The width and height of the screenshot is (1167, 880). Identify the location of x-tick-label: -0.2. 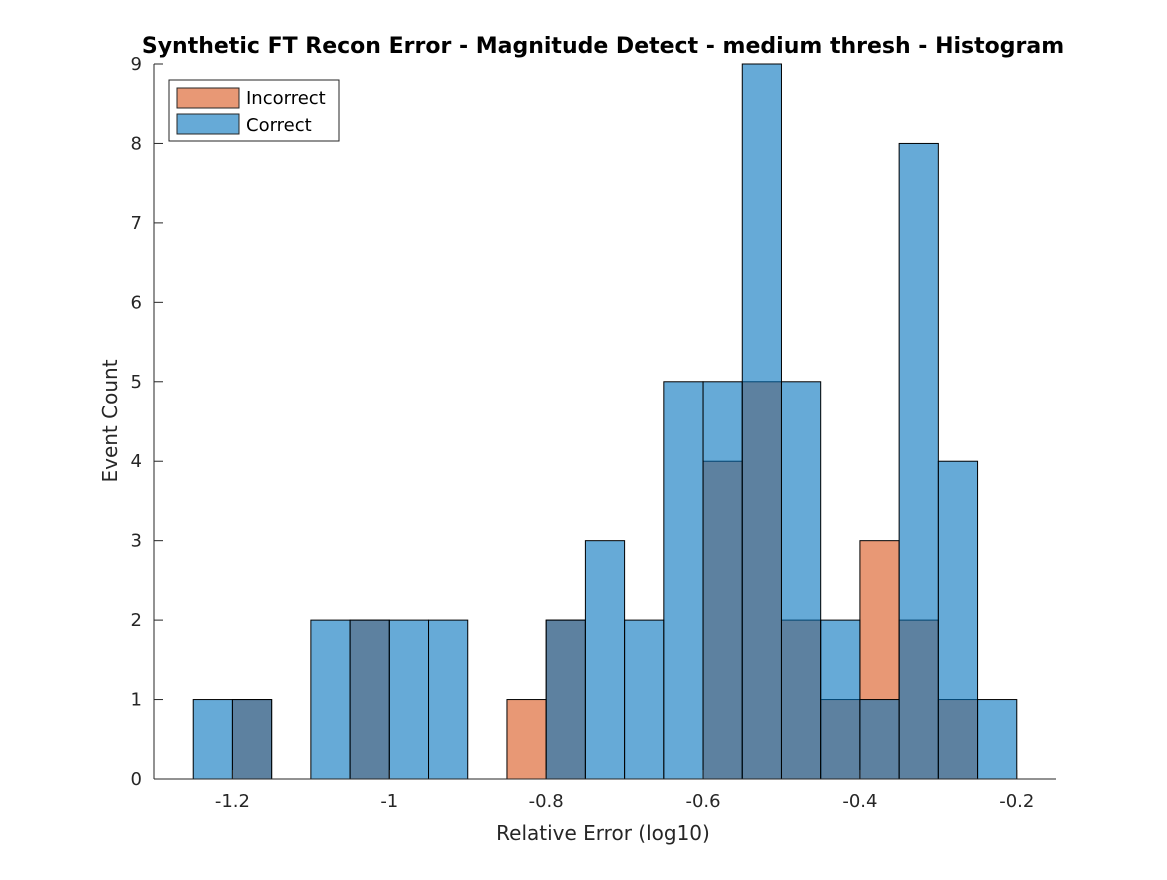
(1016, 801).